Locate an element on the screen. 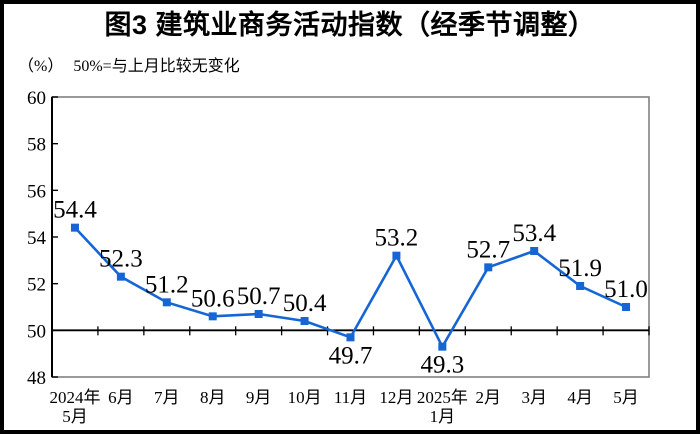 Image resolution: width=700 pixels, height=434 pixels. y-tick-label: 48 is located at coordinates (36, 378).